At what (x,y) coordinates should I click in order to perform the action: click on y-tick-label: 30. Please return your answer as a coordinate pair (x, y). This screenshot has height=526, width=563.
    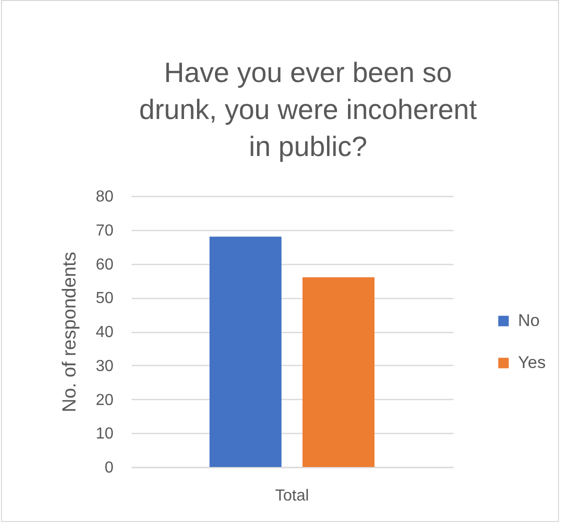
    Looking at the image, I should click on (105, 366).